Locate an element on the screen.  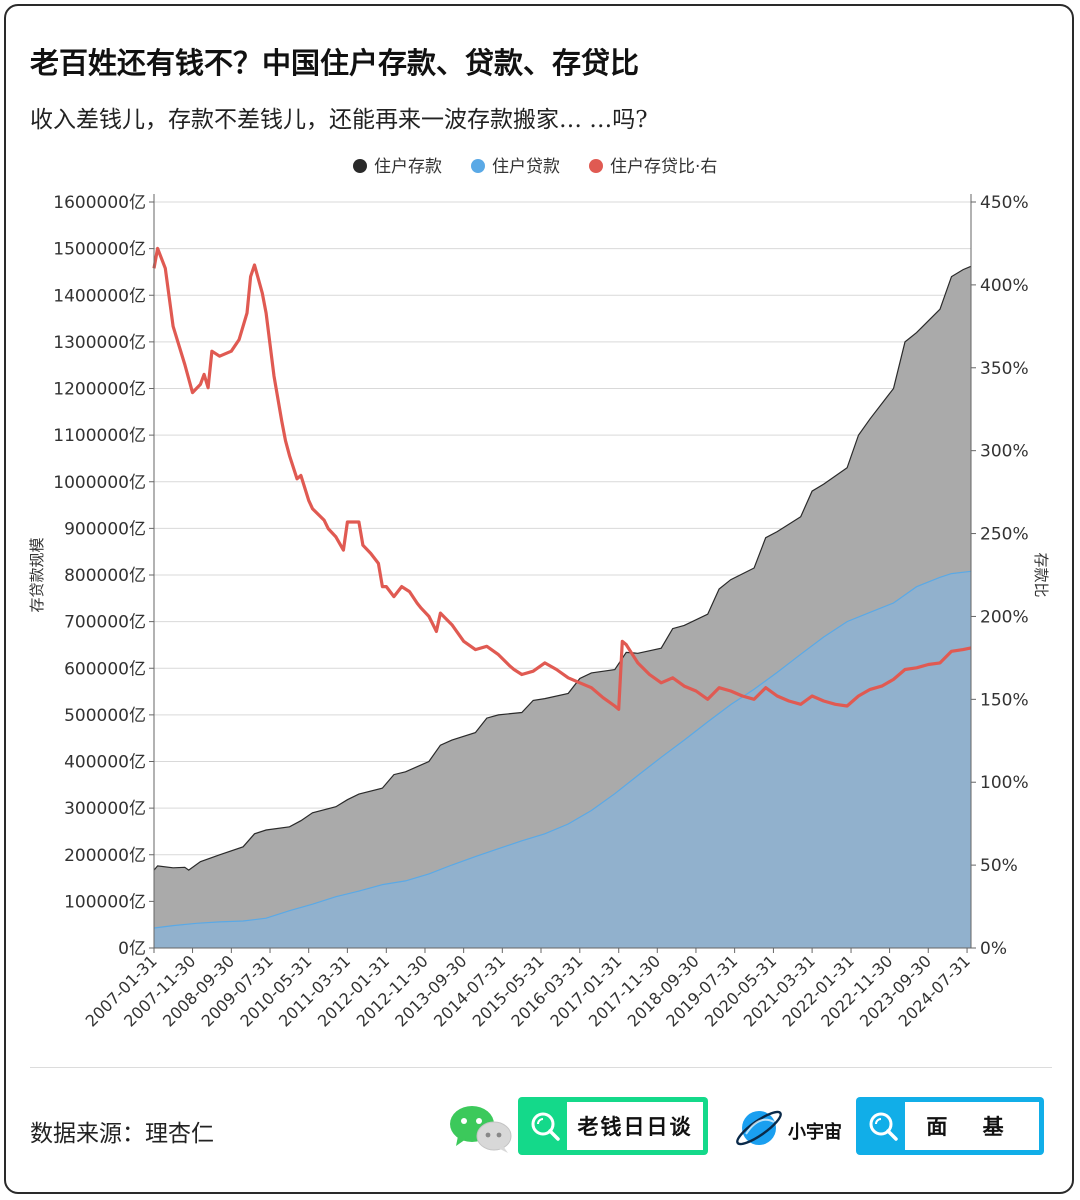
y-tick-label: 0亿 is located at coordinates (132, 949).